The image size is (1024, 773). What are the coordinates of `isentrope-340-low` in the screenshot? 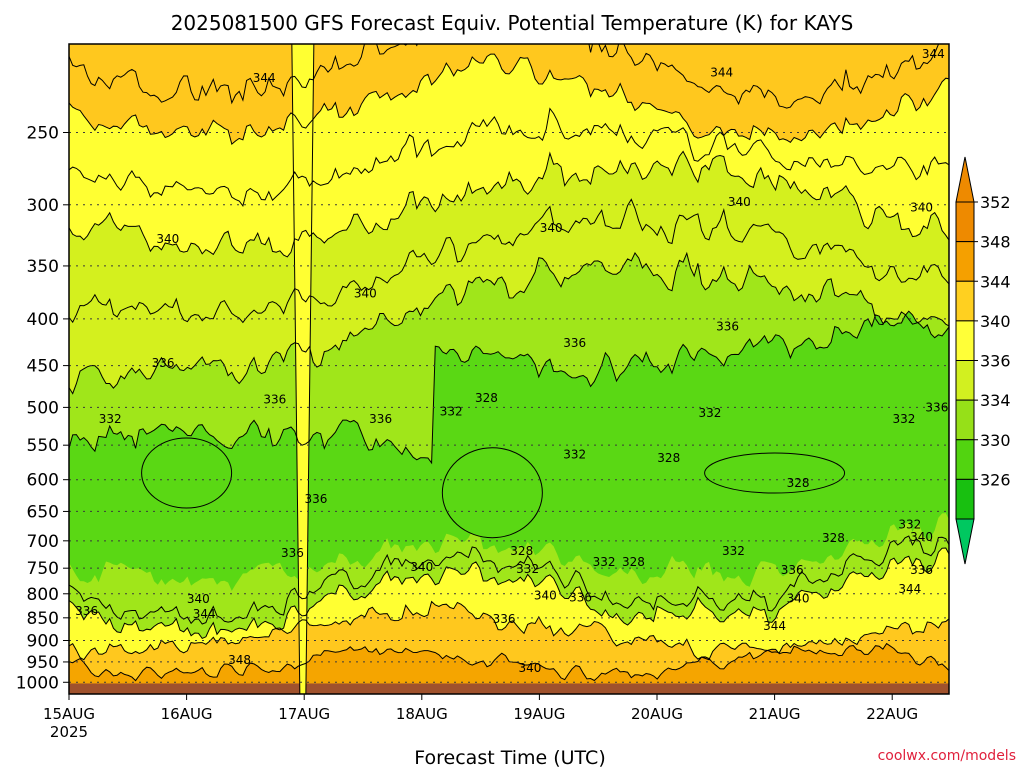 It's located at (509, 593).